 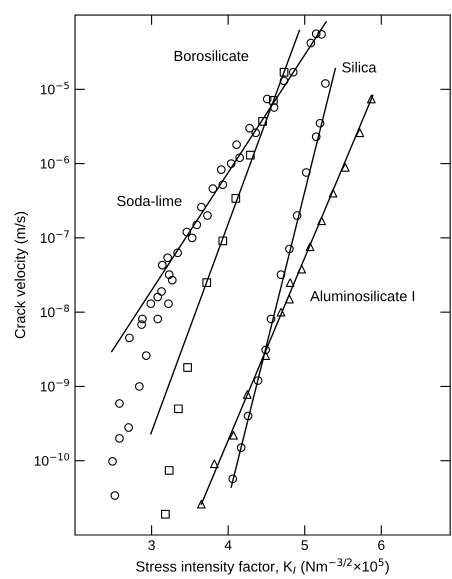 What do you see at coordinates (362, 296) in the screenshot?
I see `series-label: Aluminosilicate I` at bounding box center [362, 296].